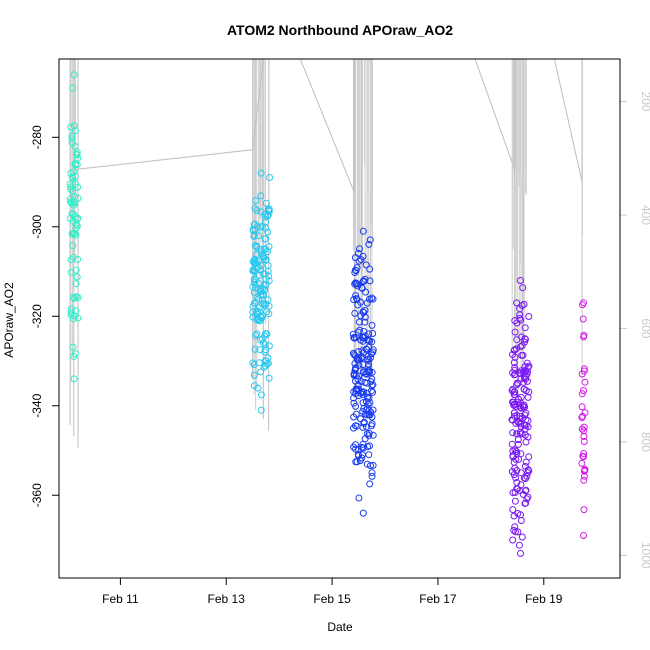  I want to click on chart-title: ATOM2 Northbound APOraw_AO2, so click(340, 30).